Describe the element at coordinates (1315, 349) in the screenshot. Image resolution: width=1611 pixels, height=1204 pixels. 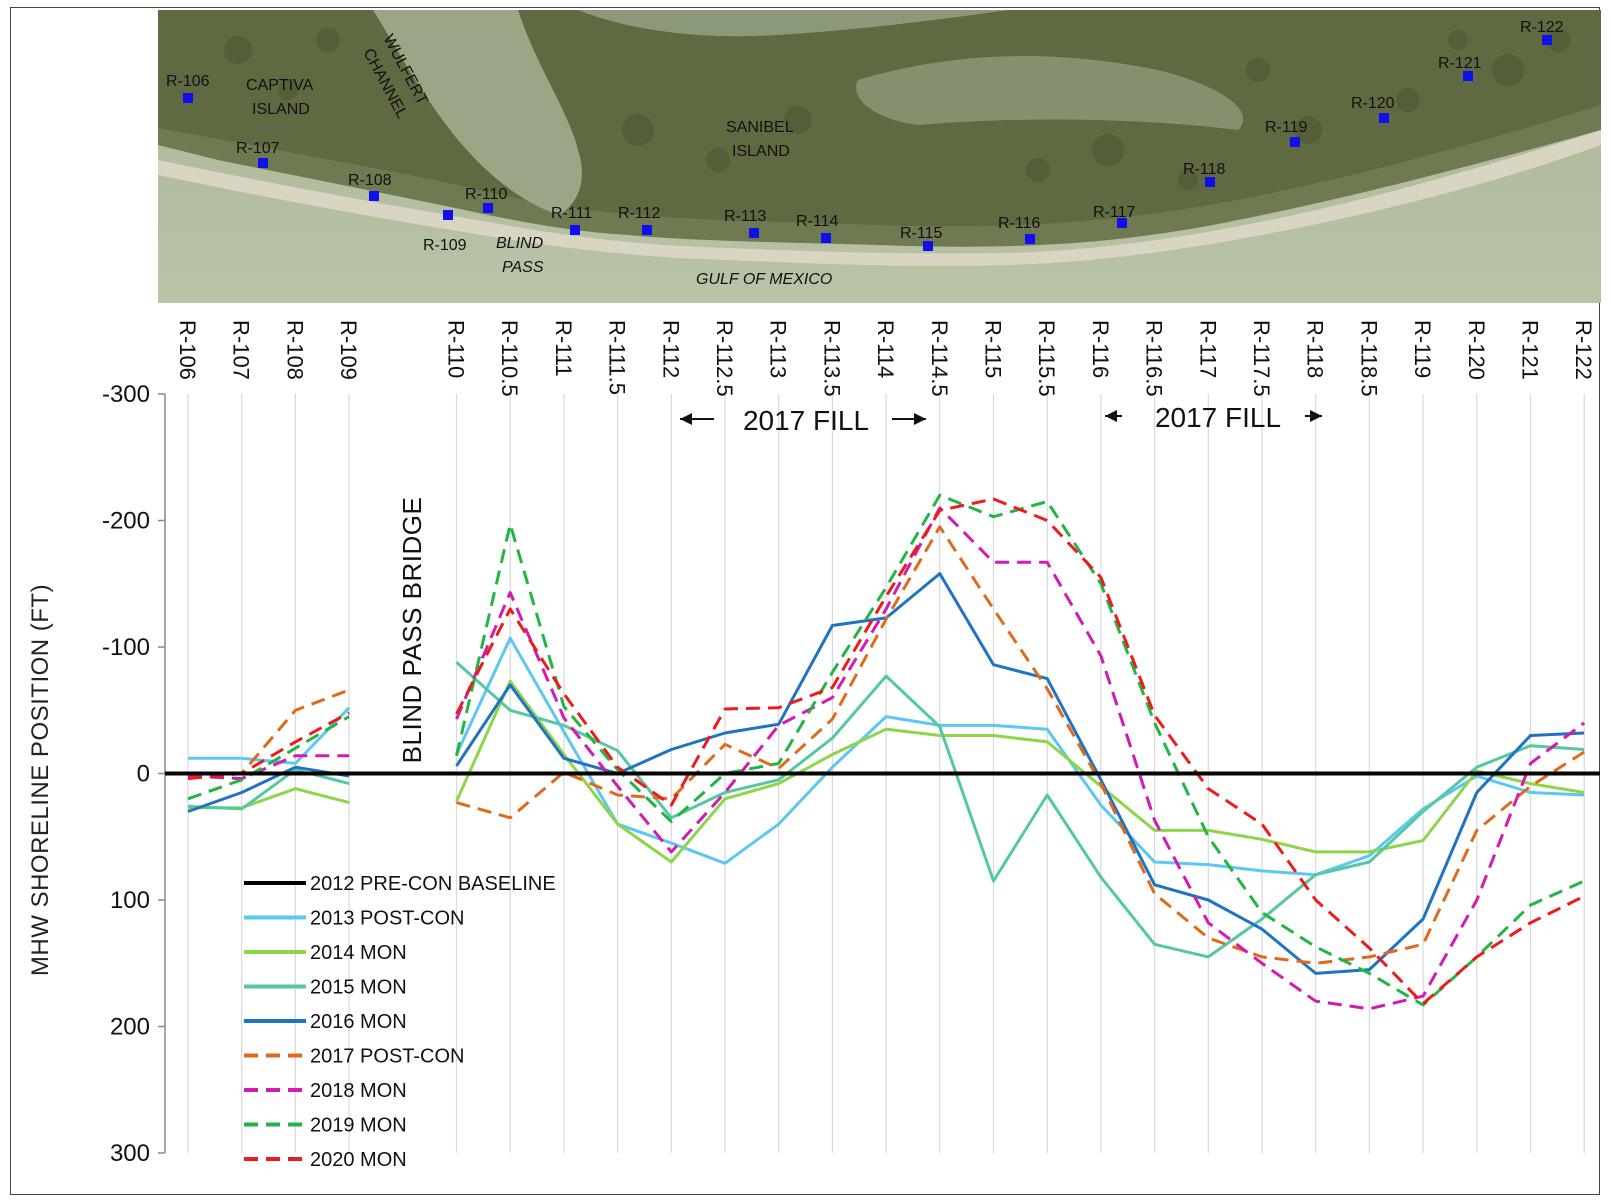
I see `x-tick-label: R-118` at that location.